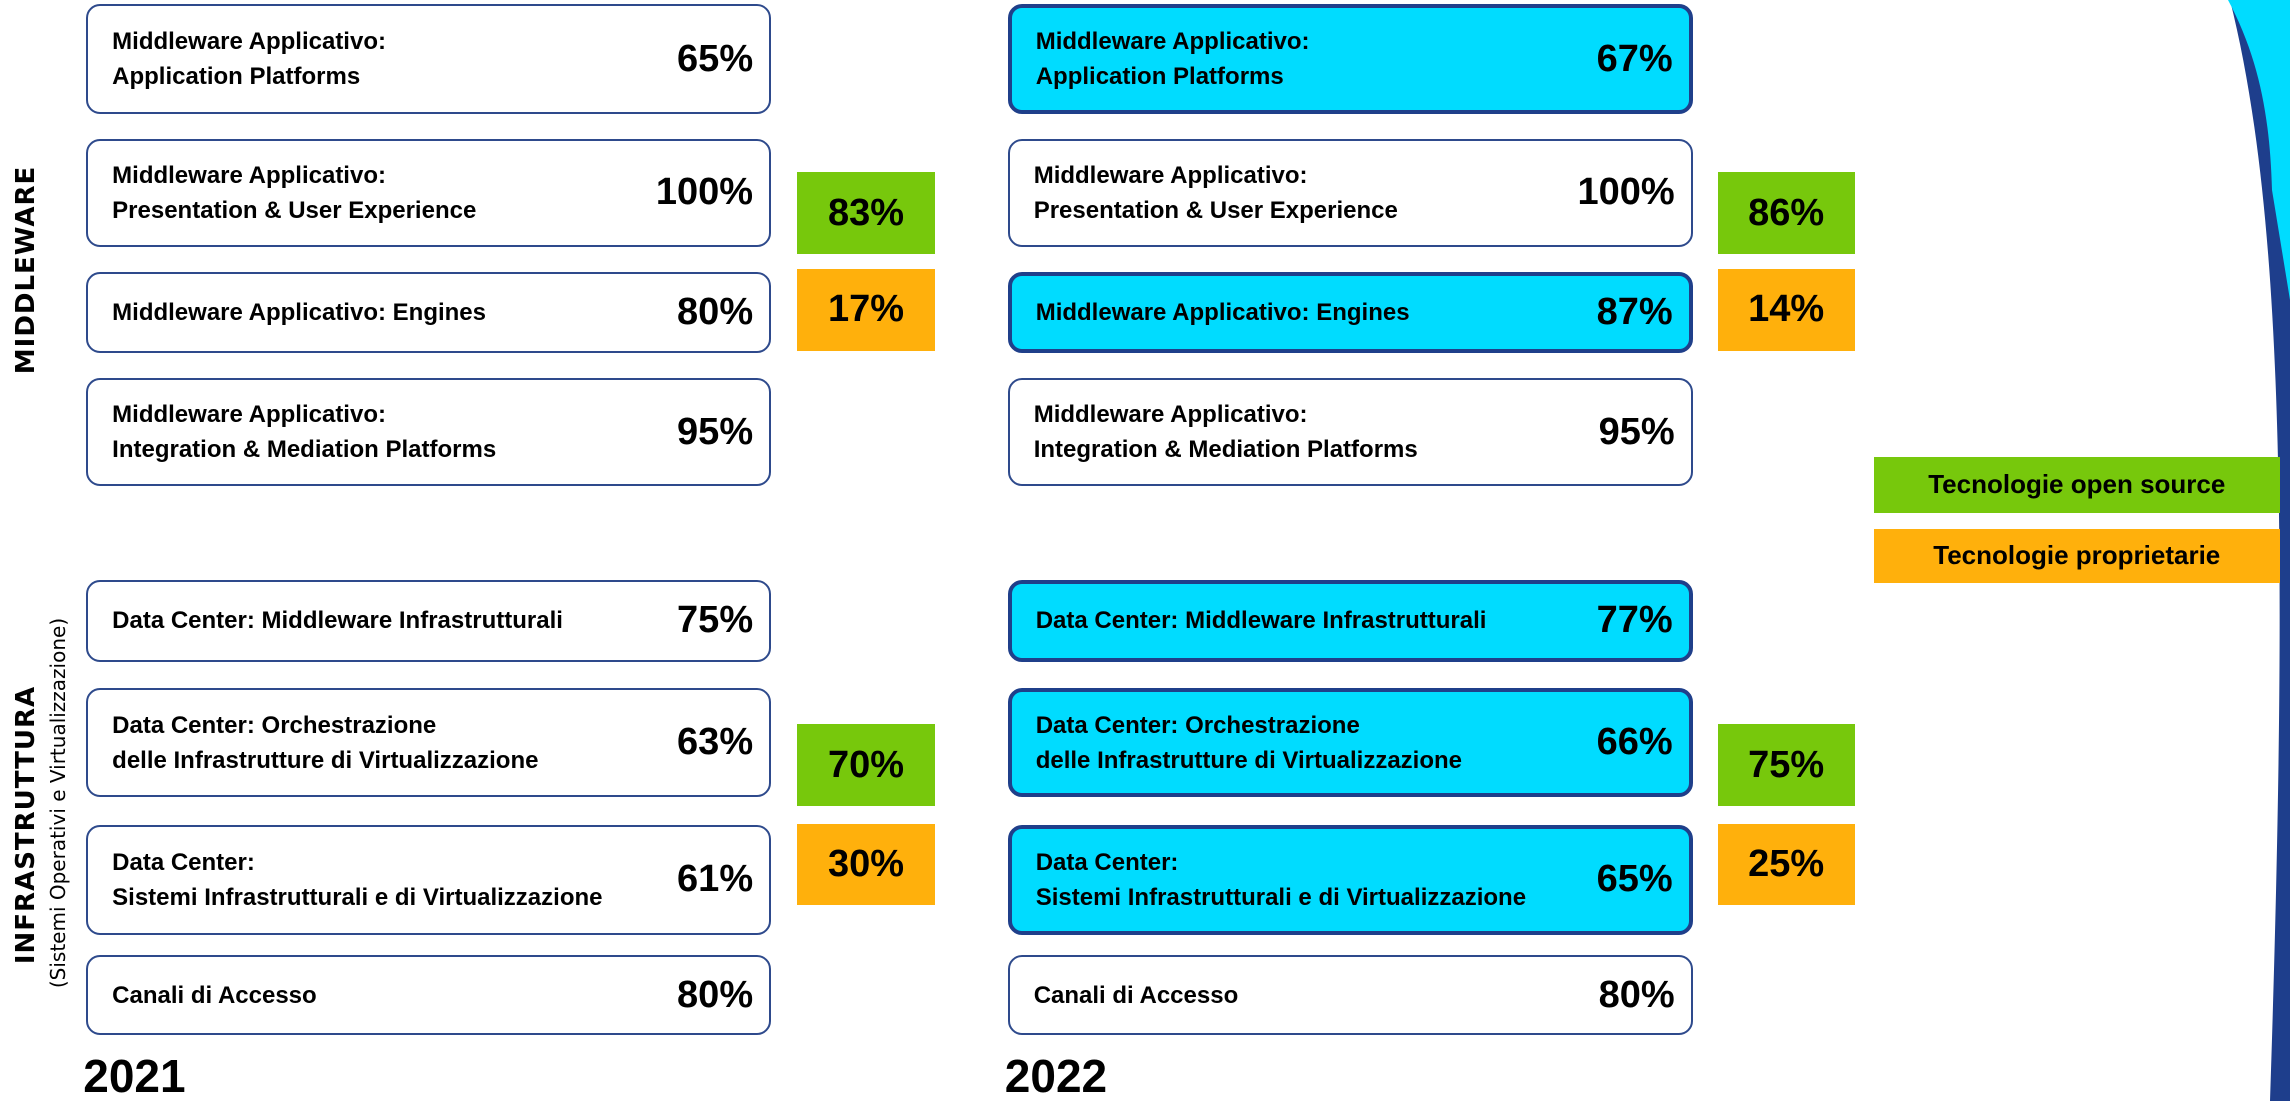 The width and height of the screenshot is (2290, 1101). I want to click on side-note: (Sistemi Operativi e Virtualizzazione), so click(58, 803).